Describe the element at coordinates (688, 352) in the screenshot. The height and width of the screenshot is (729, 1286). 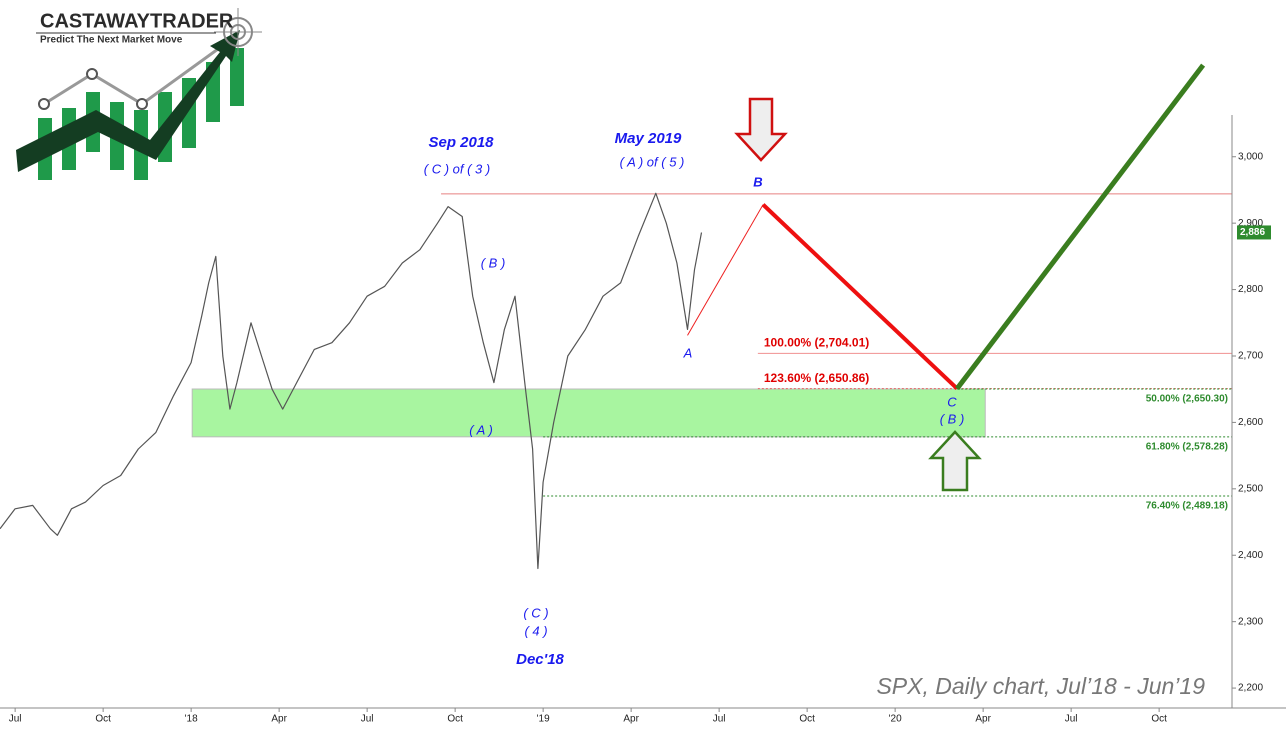
I see `annotation: A` at that location.